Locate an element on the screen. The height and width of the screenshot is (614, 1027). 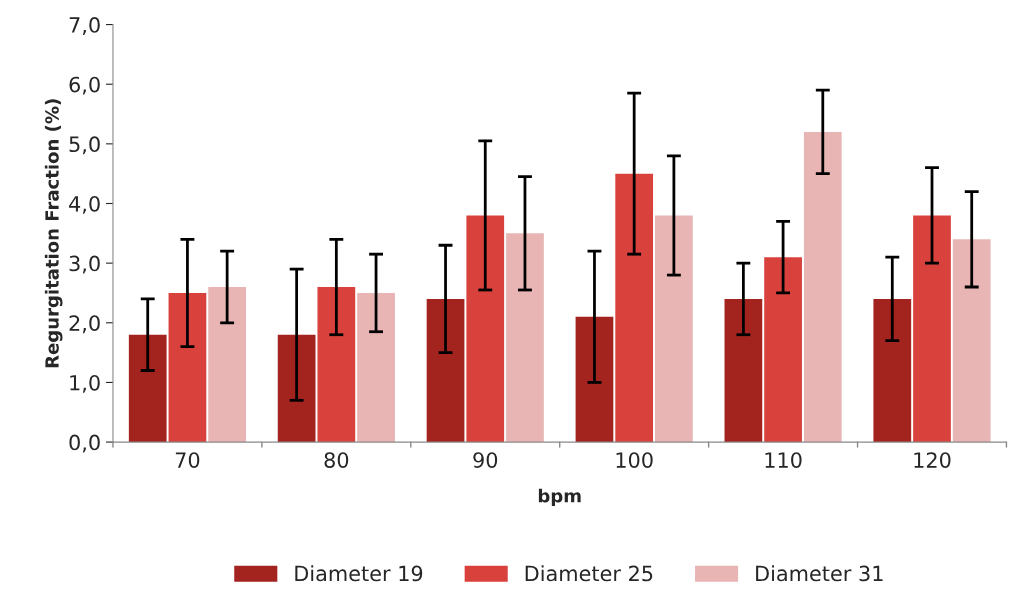
x-tick-label: 70 is located at coordinates (187, 460).